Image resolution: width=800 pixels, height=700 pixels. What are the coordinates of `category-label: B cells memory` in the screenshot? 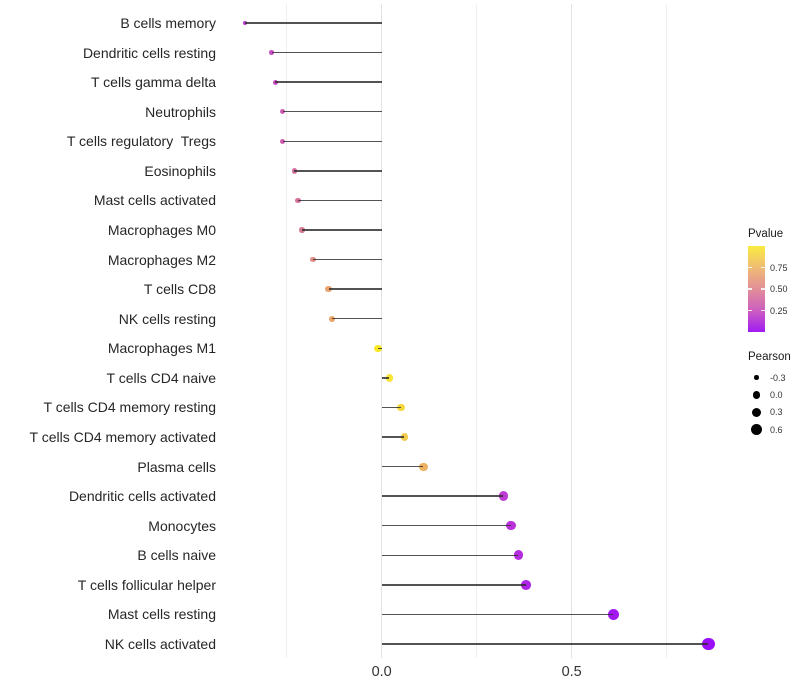 It's located at (168, 23).